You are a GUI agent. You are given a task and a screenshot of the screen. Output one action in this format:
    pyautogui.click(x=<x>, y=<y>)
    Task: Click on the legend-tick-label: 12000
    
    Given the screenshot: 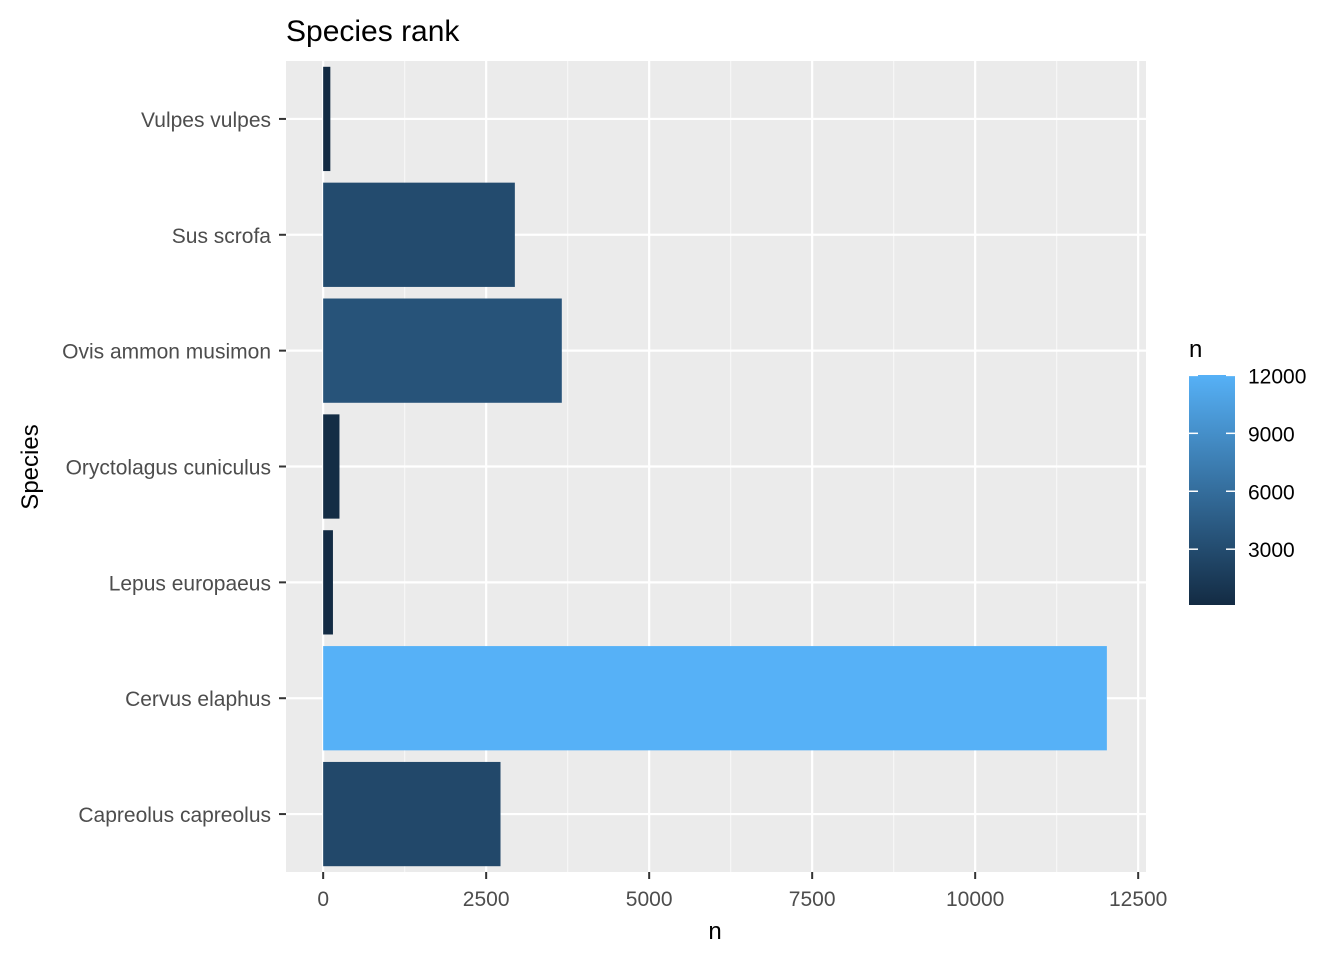 What is the action you would take?
    pyautogui.click(x=1277, y=376)
    